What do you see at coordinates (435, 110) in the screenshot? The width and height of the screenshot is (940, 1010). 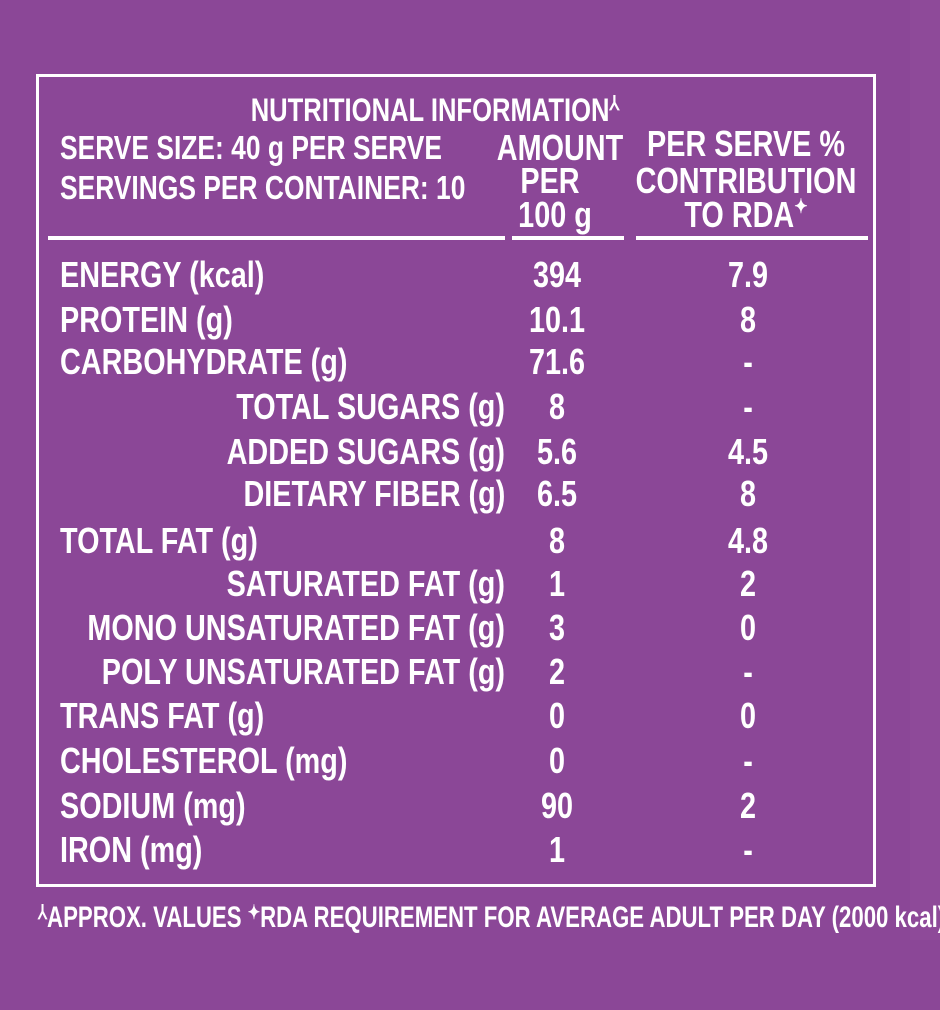 I see `table-title: NUTRITIONAL INFORMATION⅄` at bounding box center [435, 110].